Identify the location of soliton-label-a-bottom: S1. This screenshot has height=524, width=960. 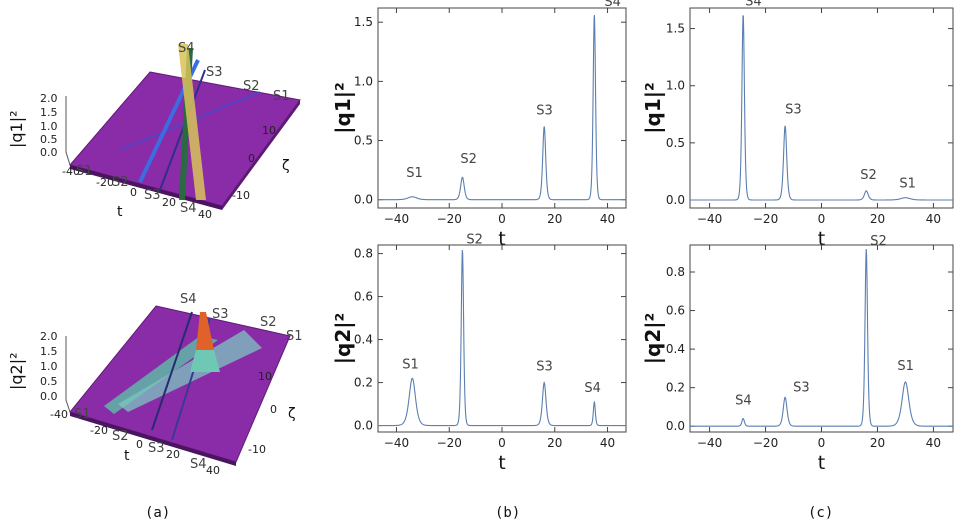
(294, 336).